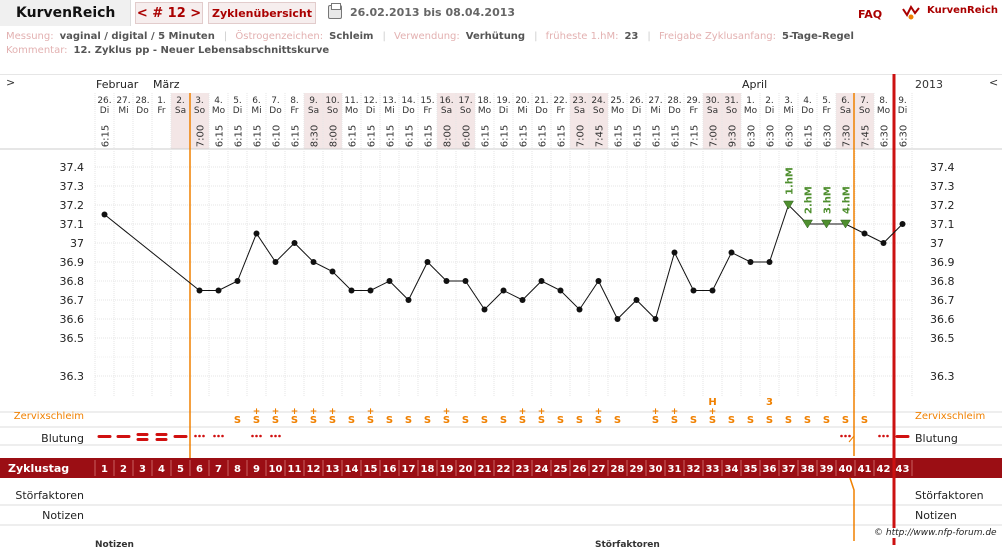 The width and height of the screenshot is (1002, 550). Describe the element at coordinates (180, 436) in the screenshot. I see `bleeding-mark` at that location.